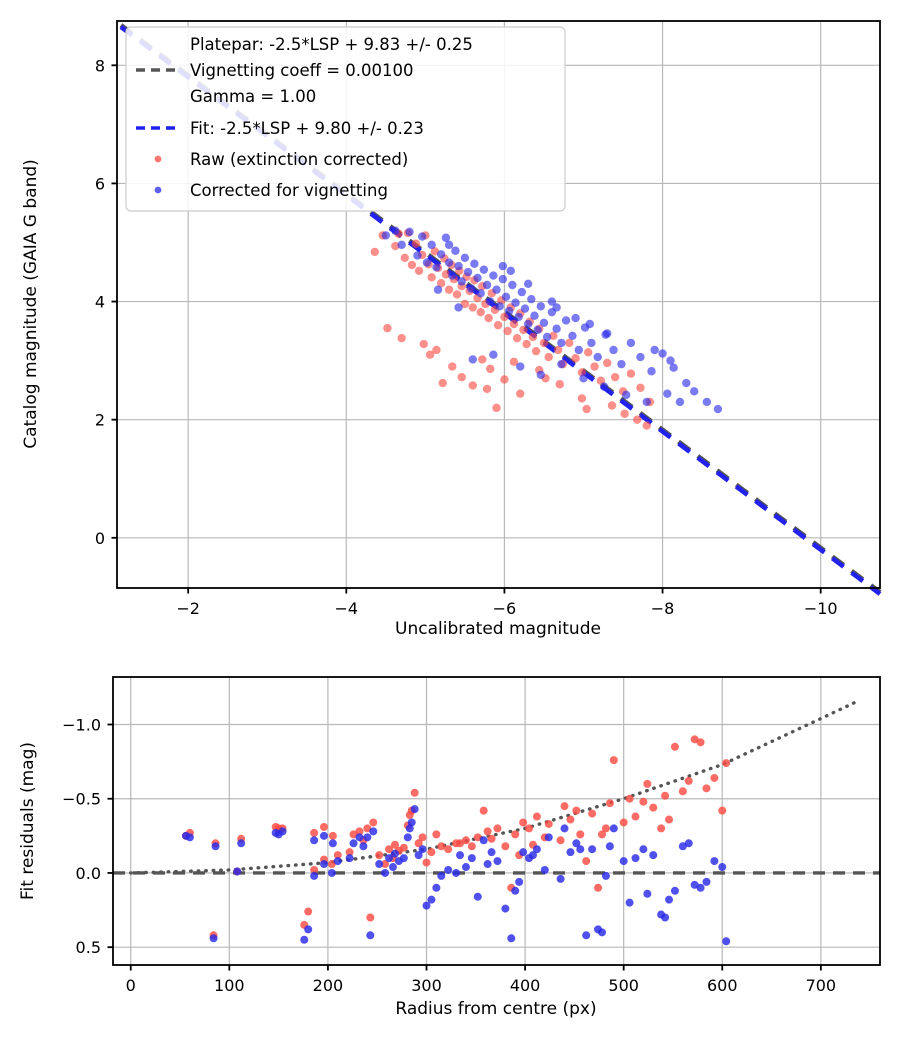  I want to click on legend-entry-fit: Fit: -2.5*LSP + 9.80 +/- 0.23, so click(280, 128).